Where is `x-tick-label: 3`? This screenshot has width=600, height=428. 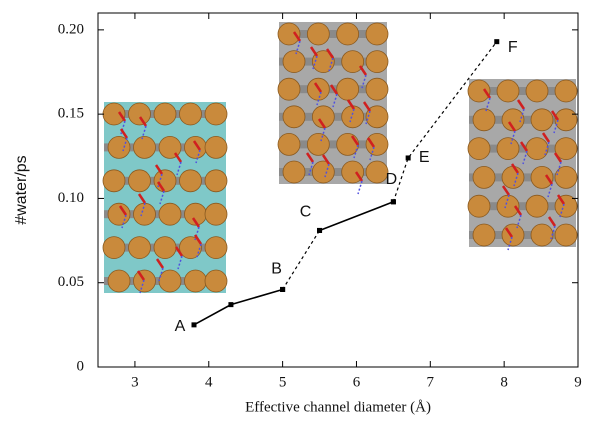 x-tick-label: 3 is located at coordinates (135, 382).